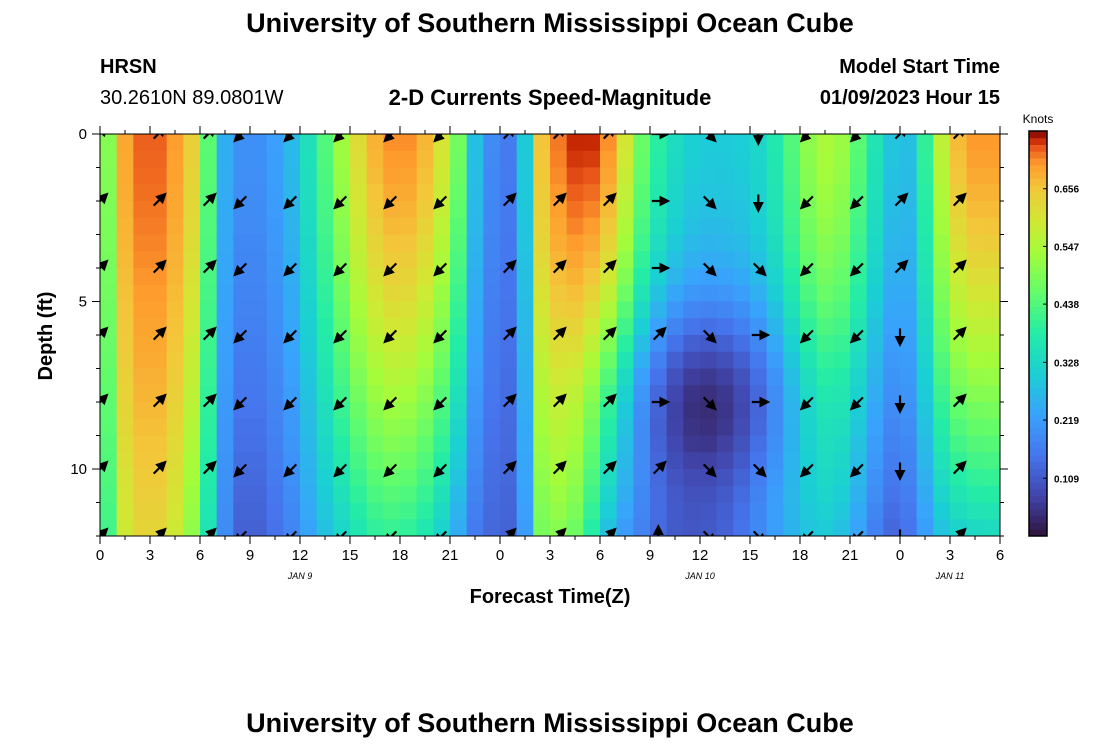 This screenshot has height=750, width=1100. What do you see at coordinates (1038, 333) in the screenshot?
I see `colorbar-frame` at bounding box center [1038, 333].